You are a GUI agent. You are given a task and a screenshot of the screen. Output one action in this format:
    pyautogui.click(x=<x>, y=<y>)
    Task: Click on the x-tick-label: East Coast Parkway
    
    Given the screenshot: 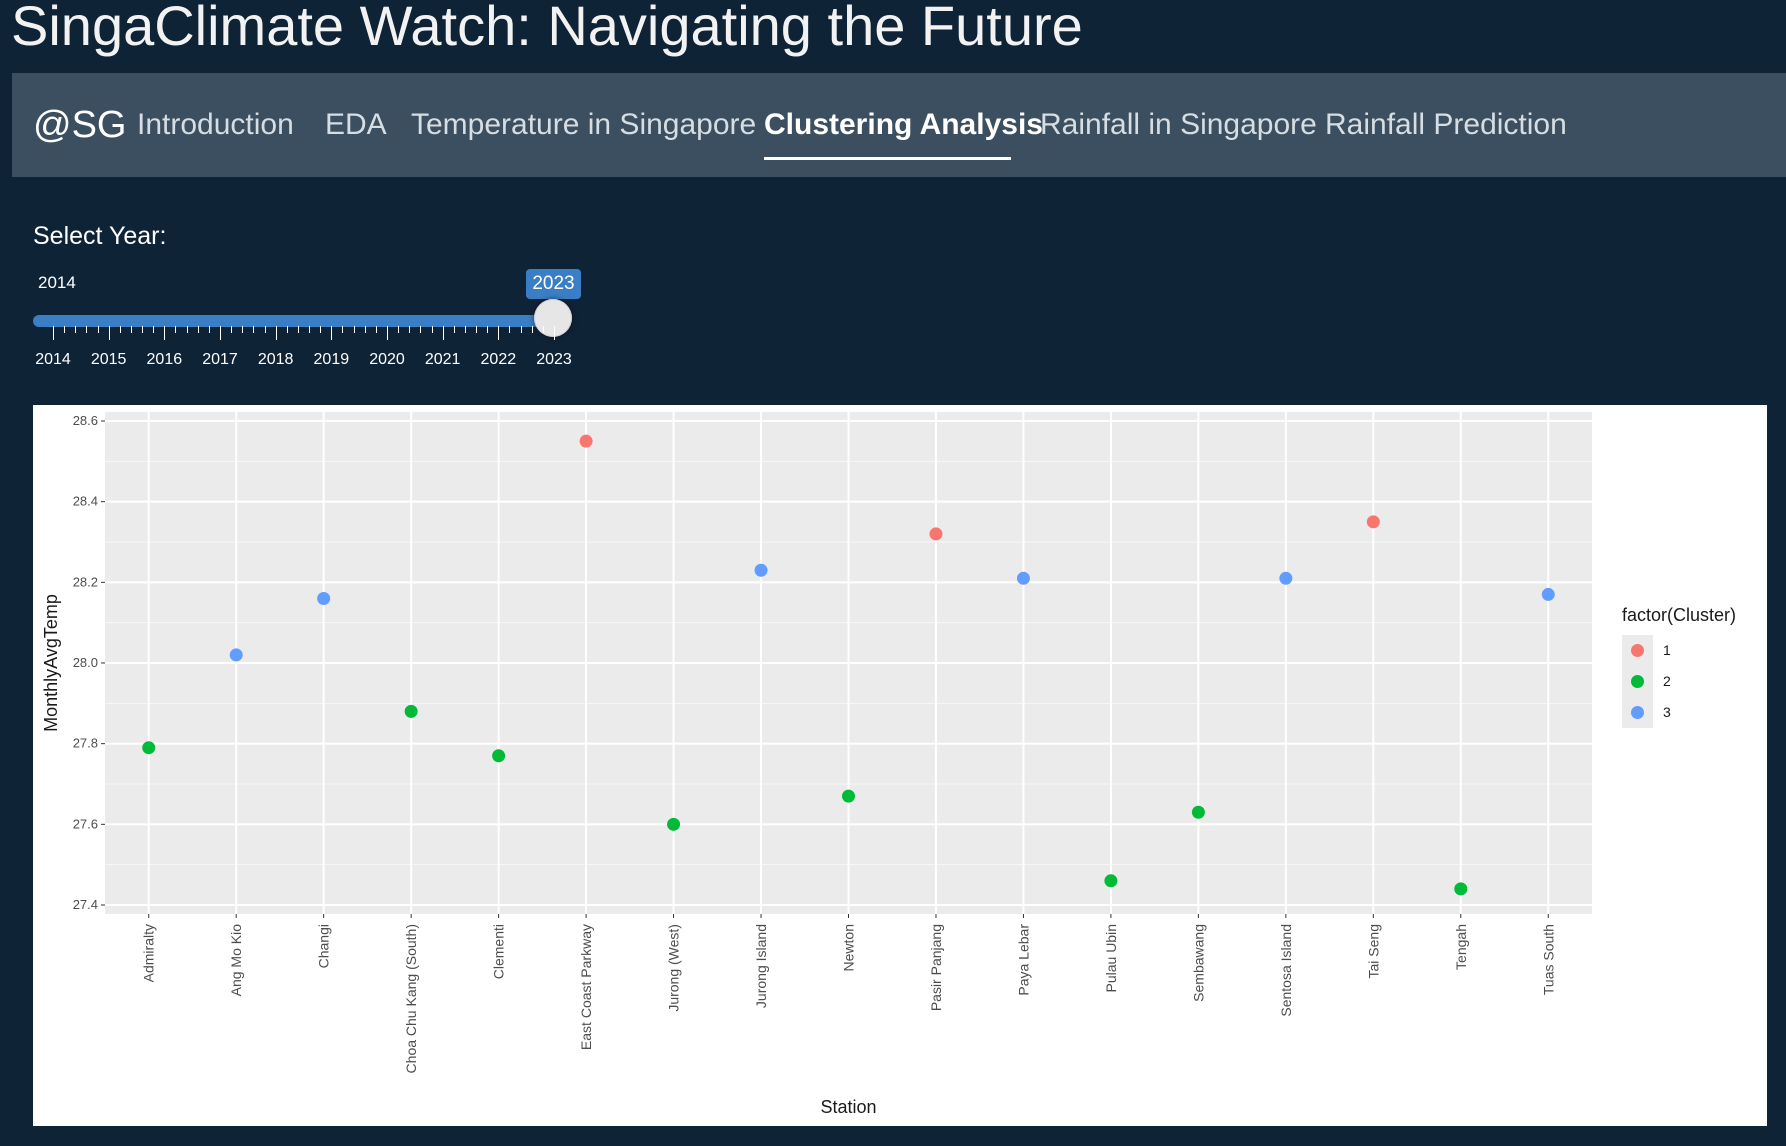 What is the action you would take?
    pyautogui.click(x=586, y=987)
    